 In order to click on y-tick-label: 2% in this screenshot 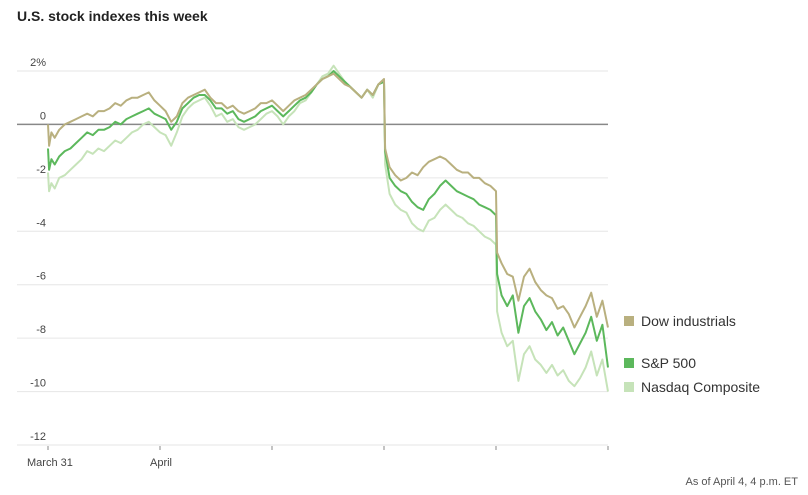, I will do `click(38, 63)`.